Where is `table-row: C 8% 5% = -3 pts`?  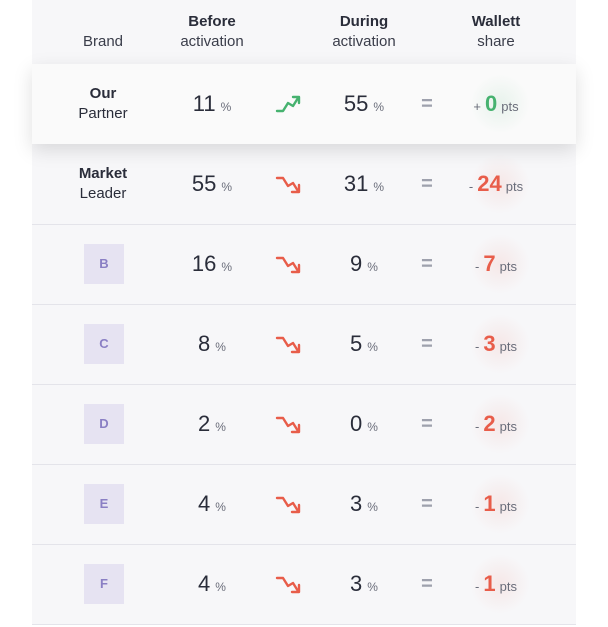
table-row: C 8% 5% = -3 pts is located at coordinates (304, 344).